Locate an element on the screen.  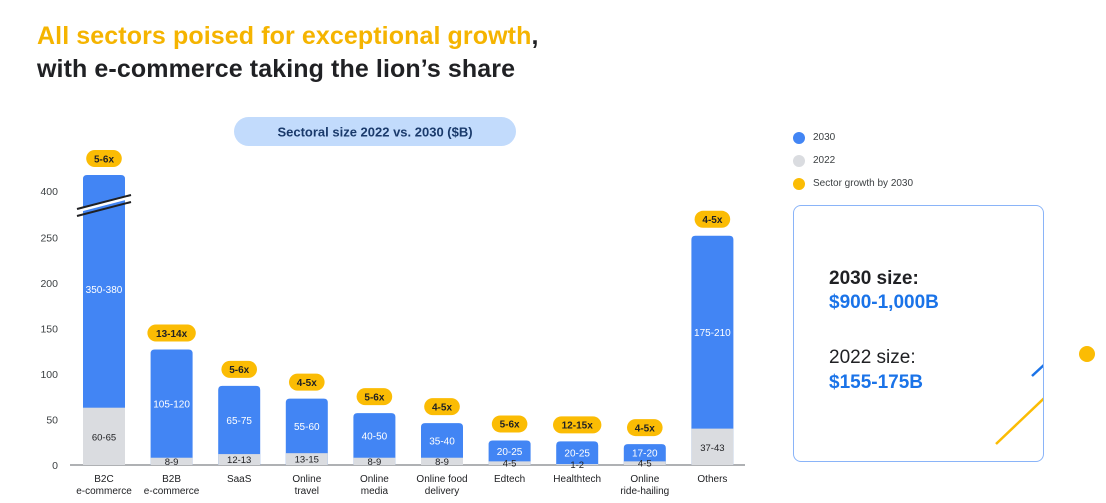
value-label-2030: 55-60 is located at coordinates (307, 427).